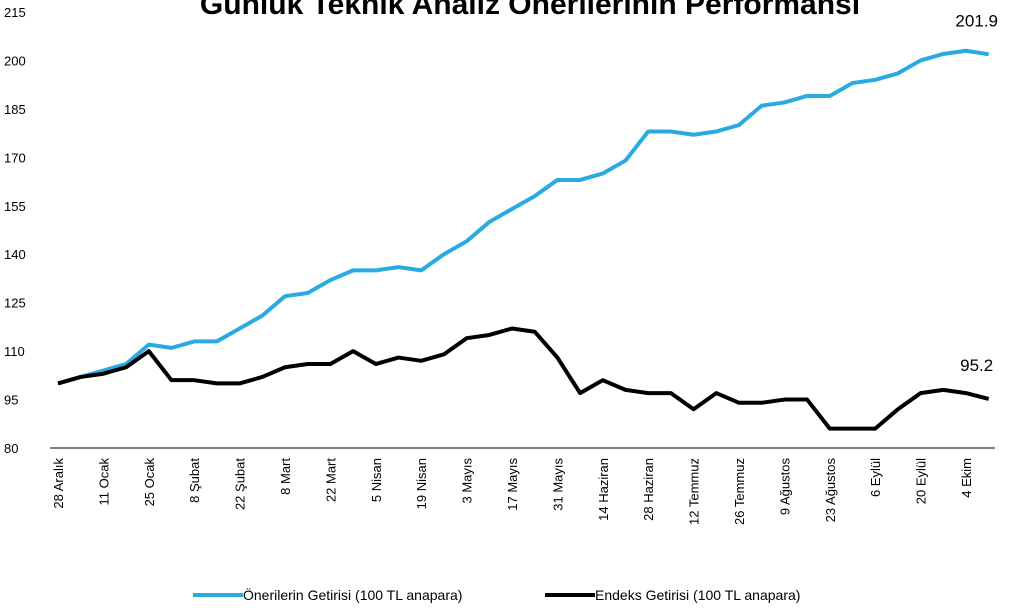 The image size is (1021, 611). What do you see at coordinates (285, 476) in the screenshot?
I see `x-tick-label: 8 Mart` at bounding box center [285, 476].